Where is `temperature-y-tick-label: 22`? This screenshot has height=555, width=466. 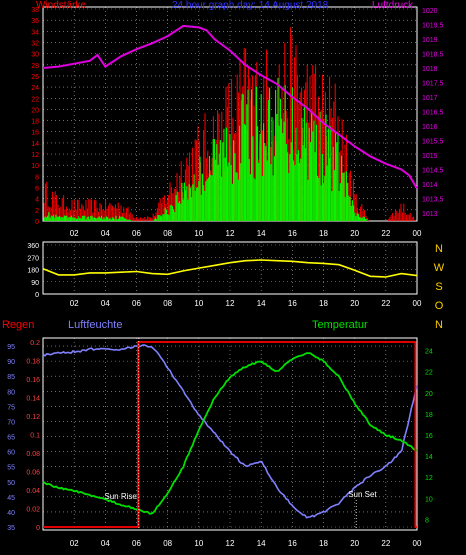 temperature-y-tick-label: 22 is located at coordinates (429, 373).